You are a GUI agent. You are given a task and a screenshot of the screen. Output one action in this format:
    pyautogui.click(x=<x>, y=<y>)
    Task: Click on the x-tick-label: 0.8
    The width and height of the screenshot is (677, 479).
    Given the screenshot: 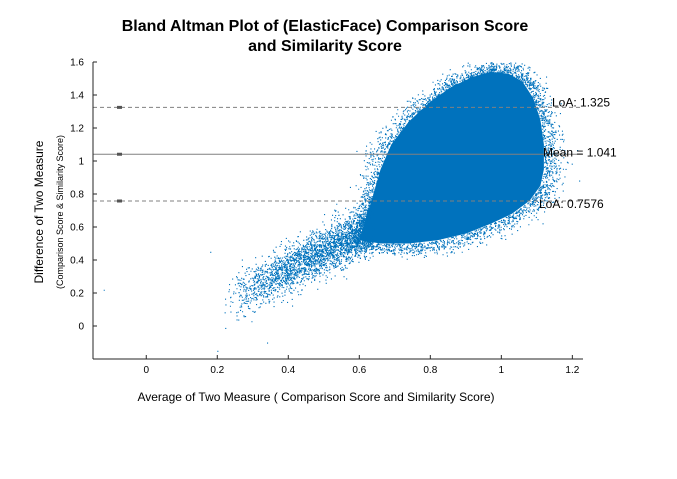 What is the action you would take?
    pyautogui.click(x=430, y=370)
    